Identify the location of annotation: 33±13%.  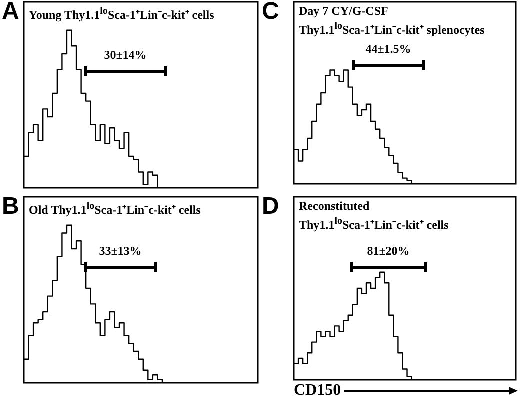
(120, 251).